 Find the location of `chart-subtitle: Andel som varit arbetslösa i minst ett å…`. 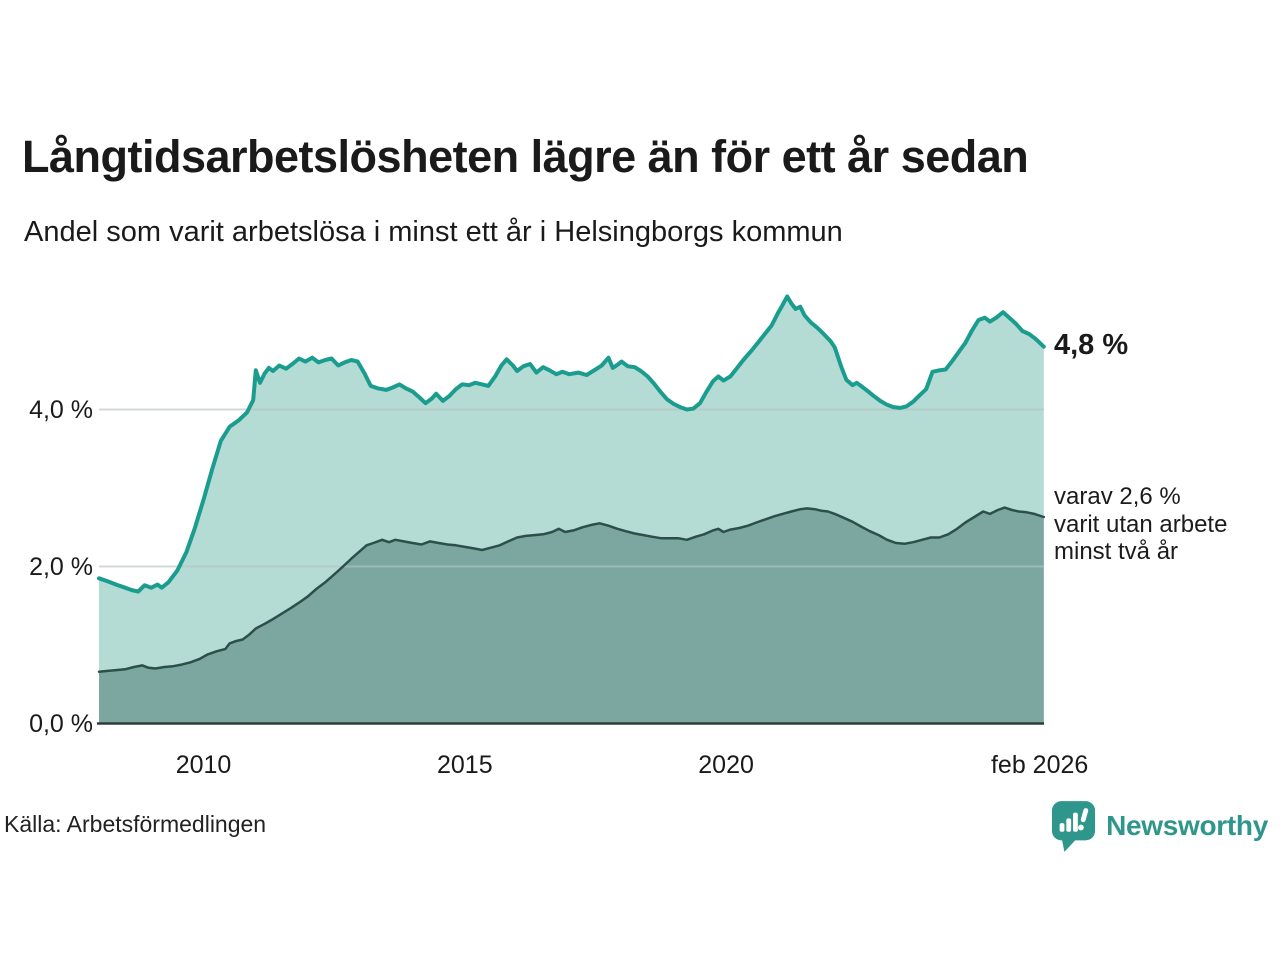

chart-subtitle: Andel som varit arbetslösa i minst ett å… is located at coordinates (433, 232).